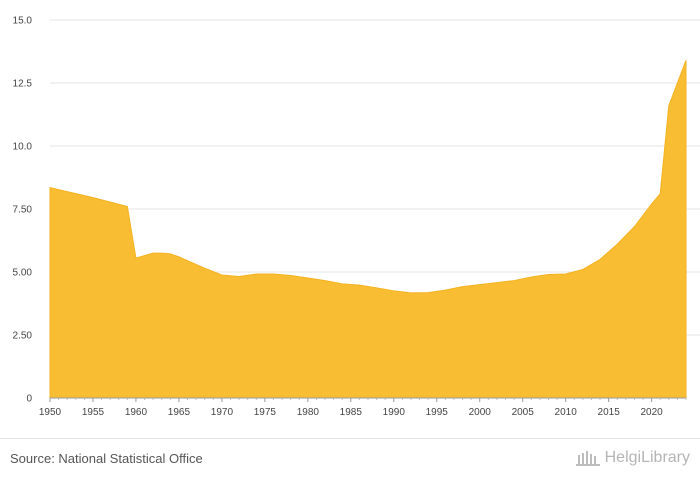 This screenshot has width=700, height=484. What do you see at coordinates (23, 21) in the screenshot?
I see `y-tick-label: 15.0` at bounding box center [23, 21].